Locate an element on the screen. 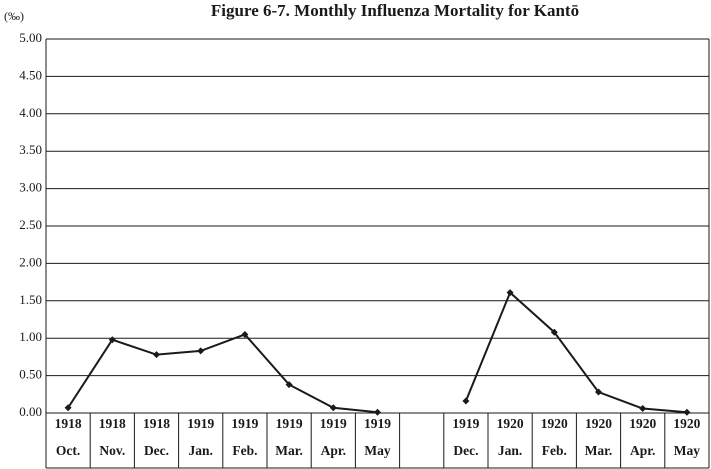 This screenshot has height=469, width=711. y-tick-label: 3.00 is located at coordinates (30, 187).